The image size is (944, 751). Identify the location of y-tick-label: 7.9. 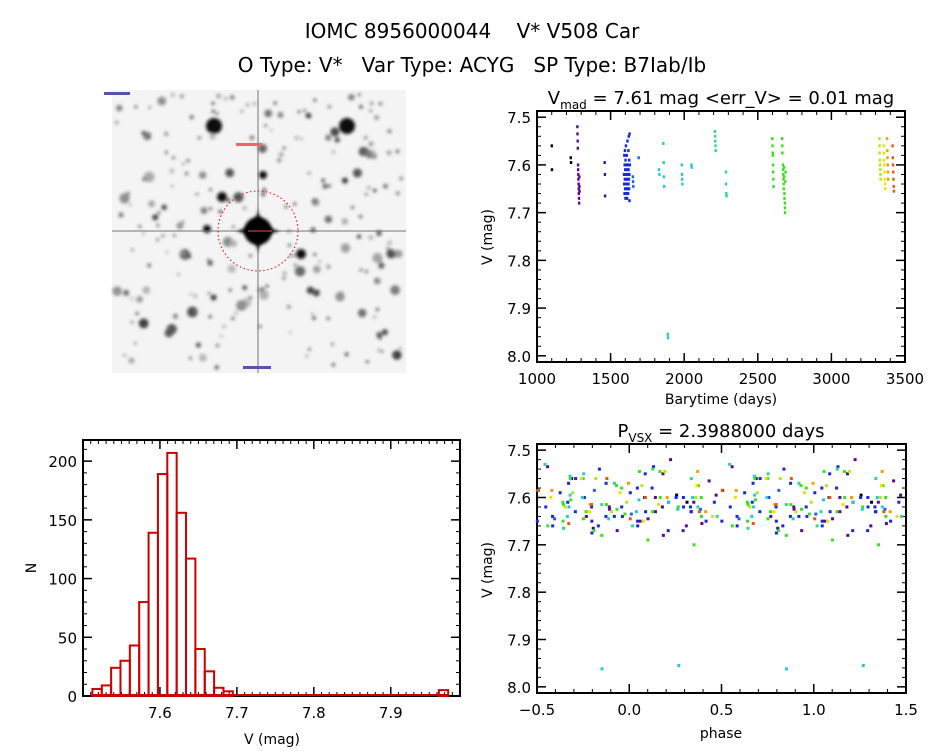
(519, 641).